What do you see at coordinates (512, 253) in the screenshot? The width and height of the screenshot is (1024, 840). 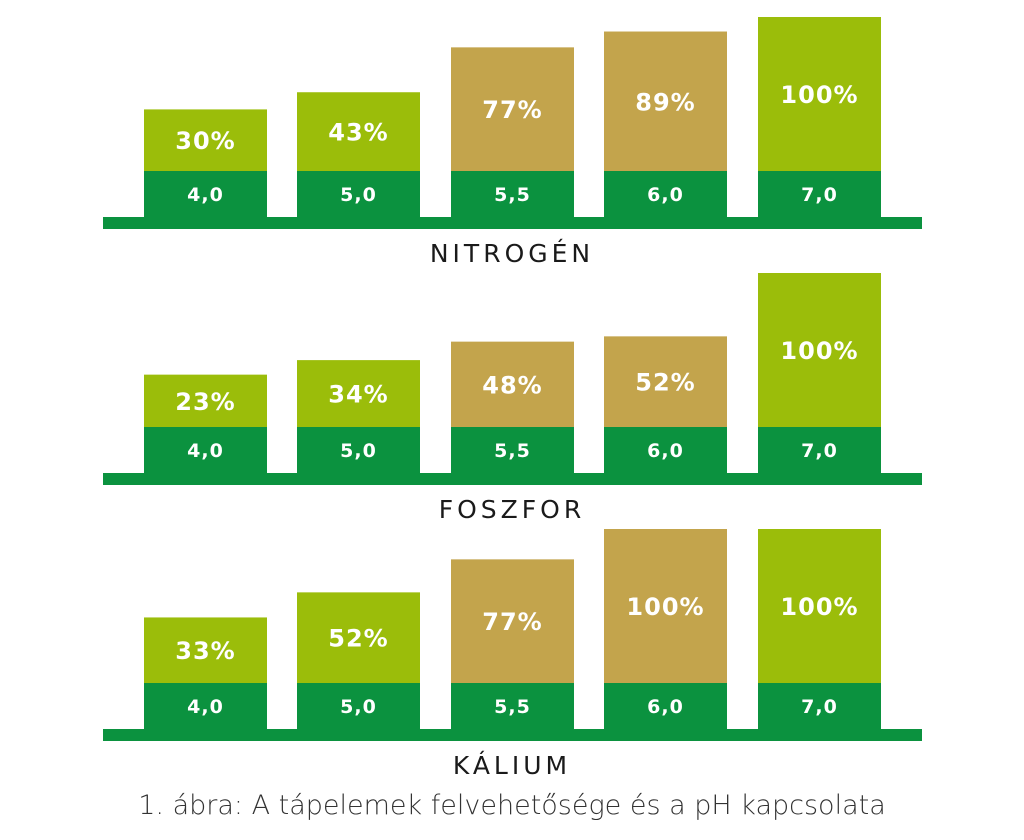 I see `panel-title: NITROGÉN` at bounding box center [512, 253].